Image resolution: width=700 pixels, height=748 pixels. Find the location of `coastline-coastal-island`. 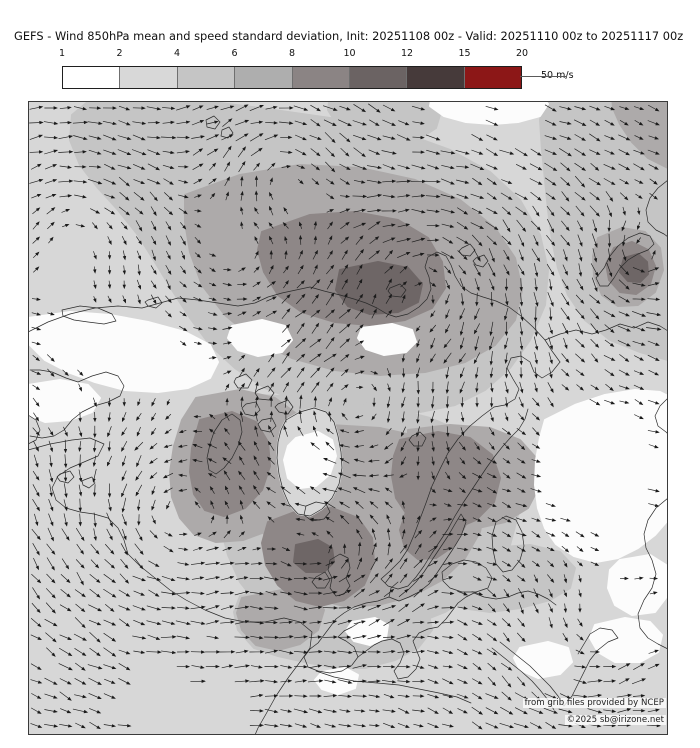

coastline-coastal-island is located at coordinates (89, 315).